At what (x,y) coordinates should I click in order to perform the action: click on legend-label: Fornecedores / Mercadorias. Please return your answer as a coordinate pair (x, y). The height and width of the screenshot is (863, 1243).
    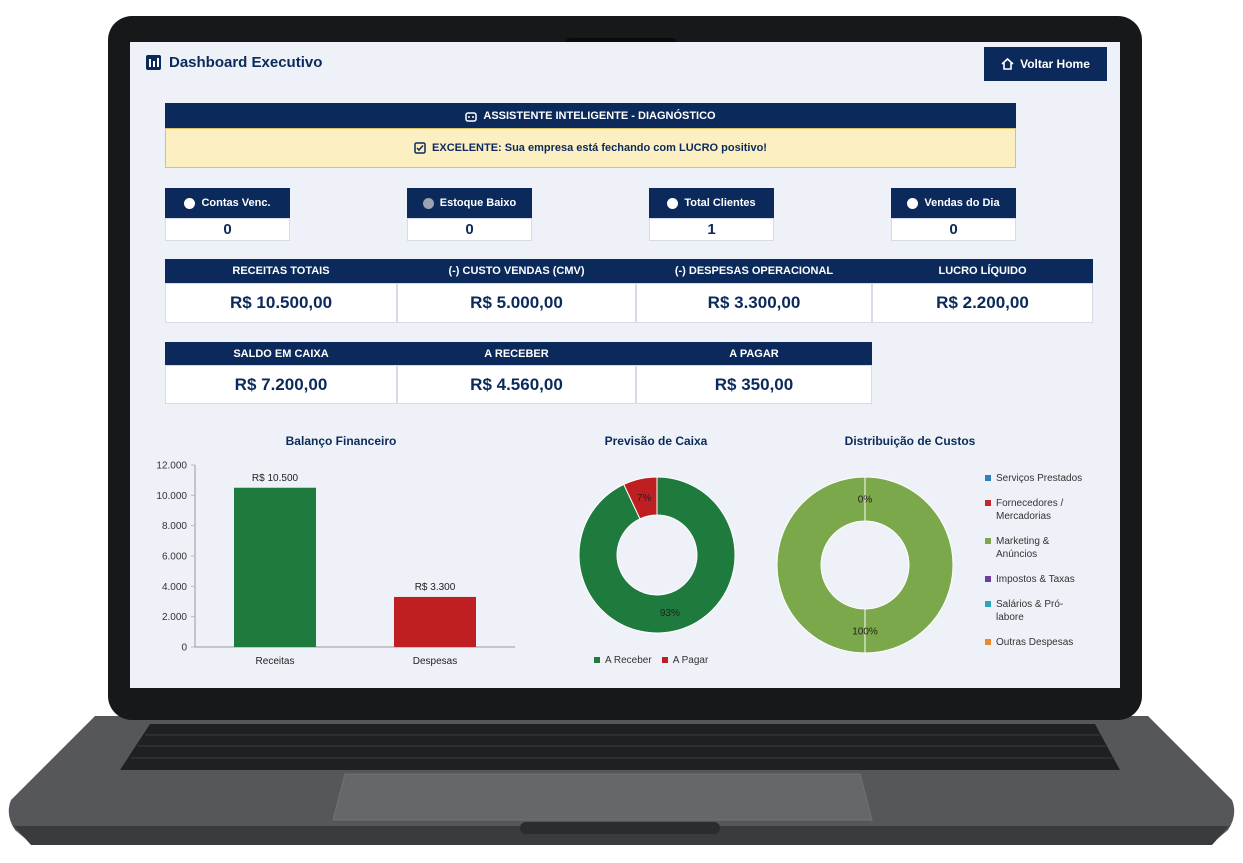
    Looking at the image, I should click on (1030, 510).